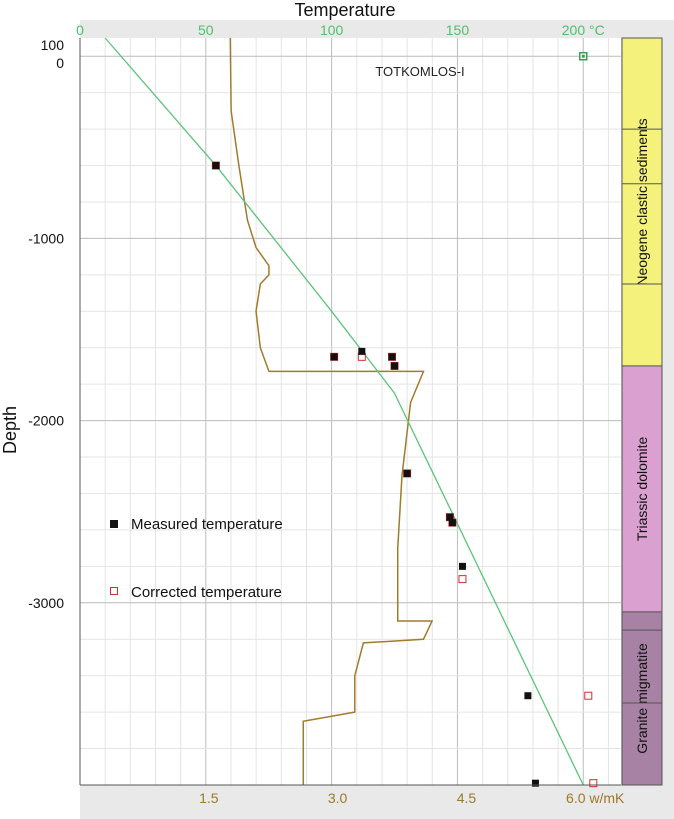 The height and width of the screenshot is (819, 674). I want to click on legend-corrected-marker, so click(114, 591).